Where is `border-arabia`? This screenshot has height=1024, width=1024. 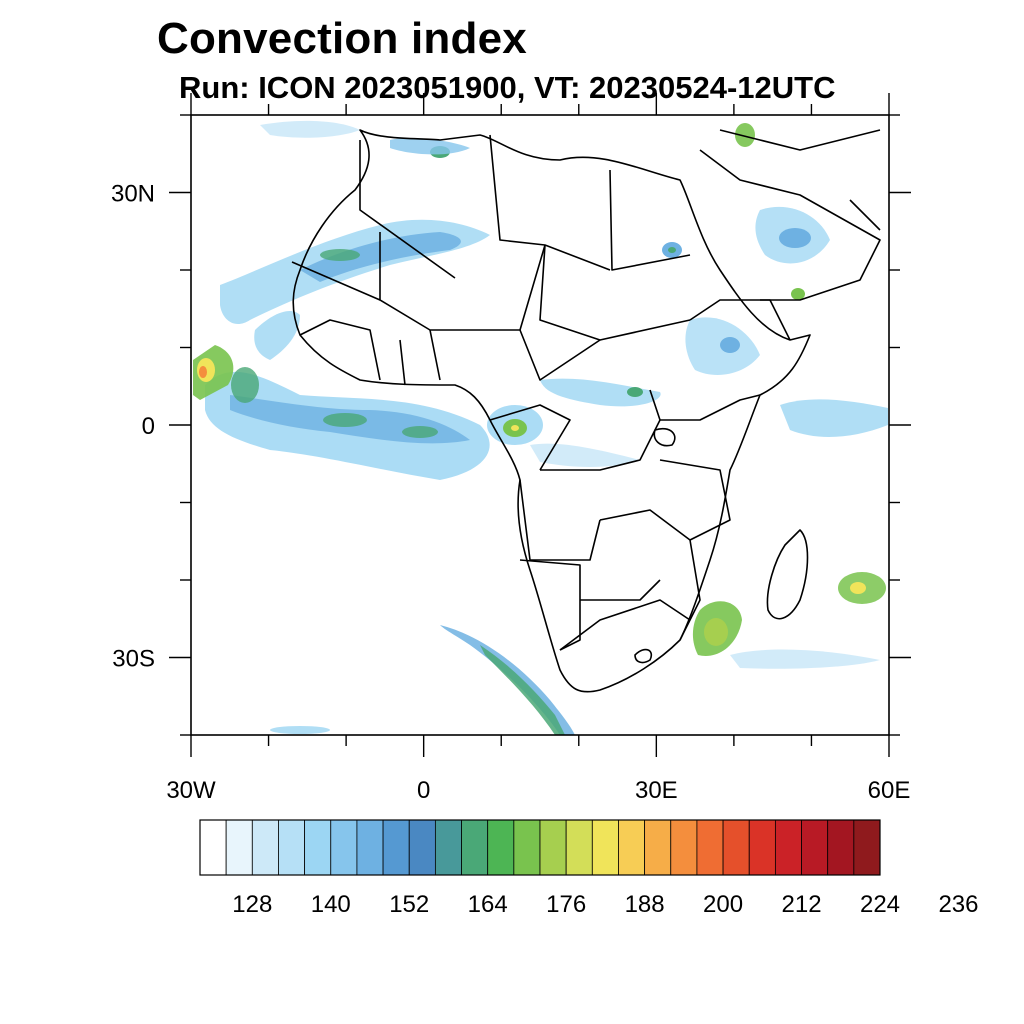 border-arabia is located at coordinates (790, 225).